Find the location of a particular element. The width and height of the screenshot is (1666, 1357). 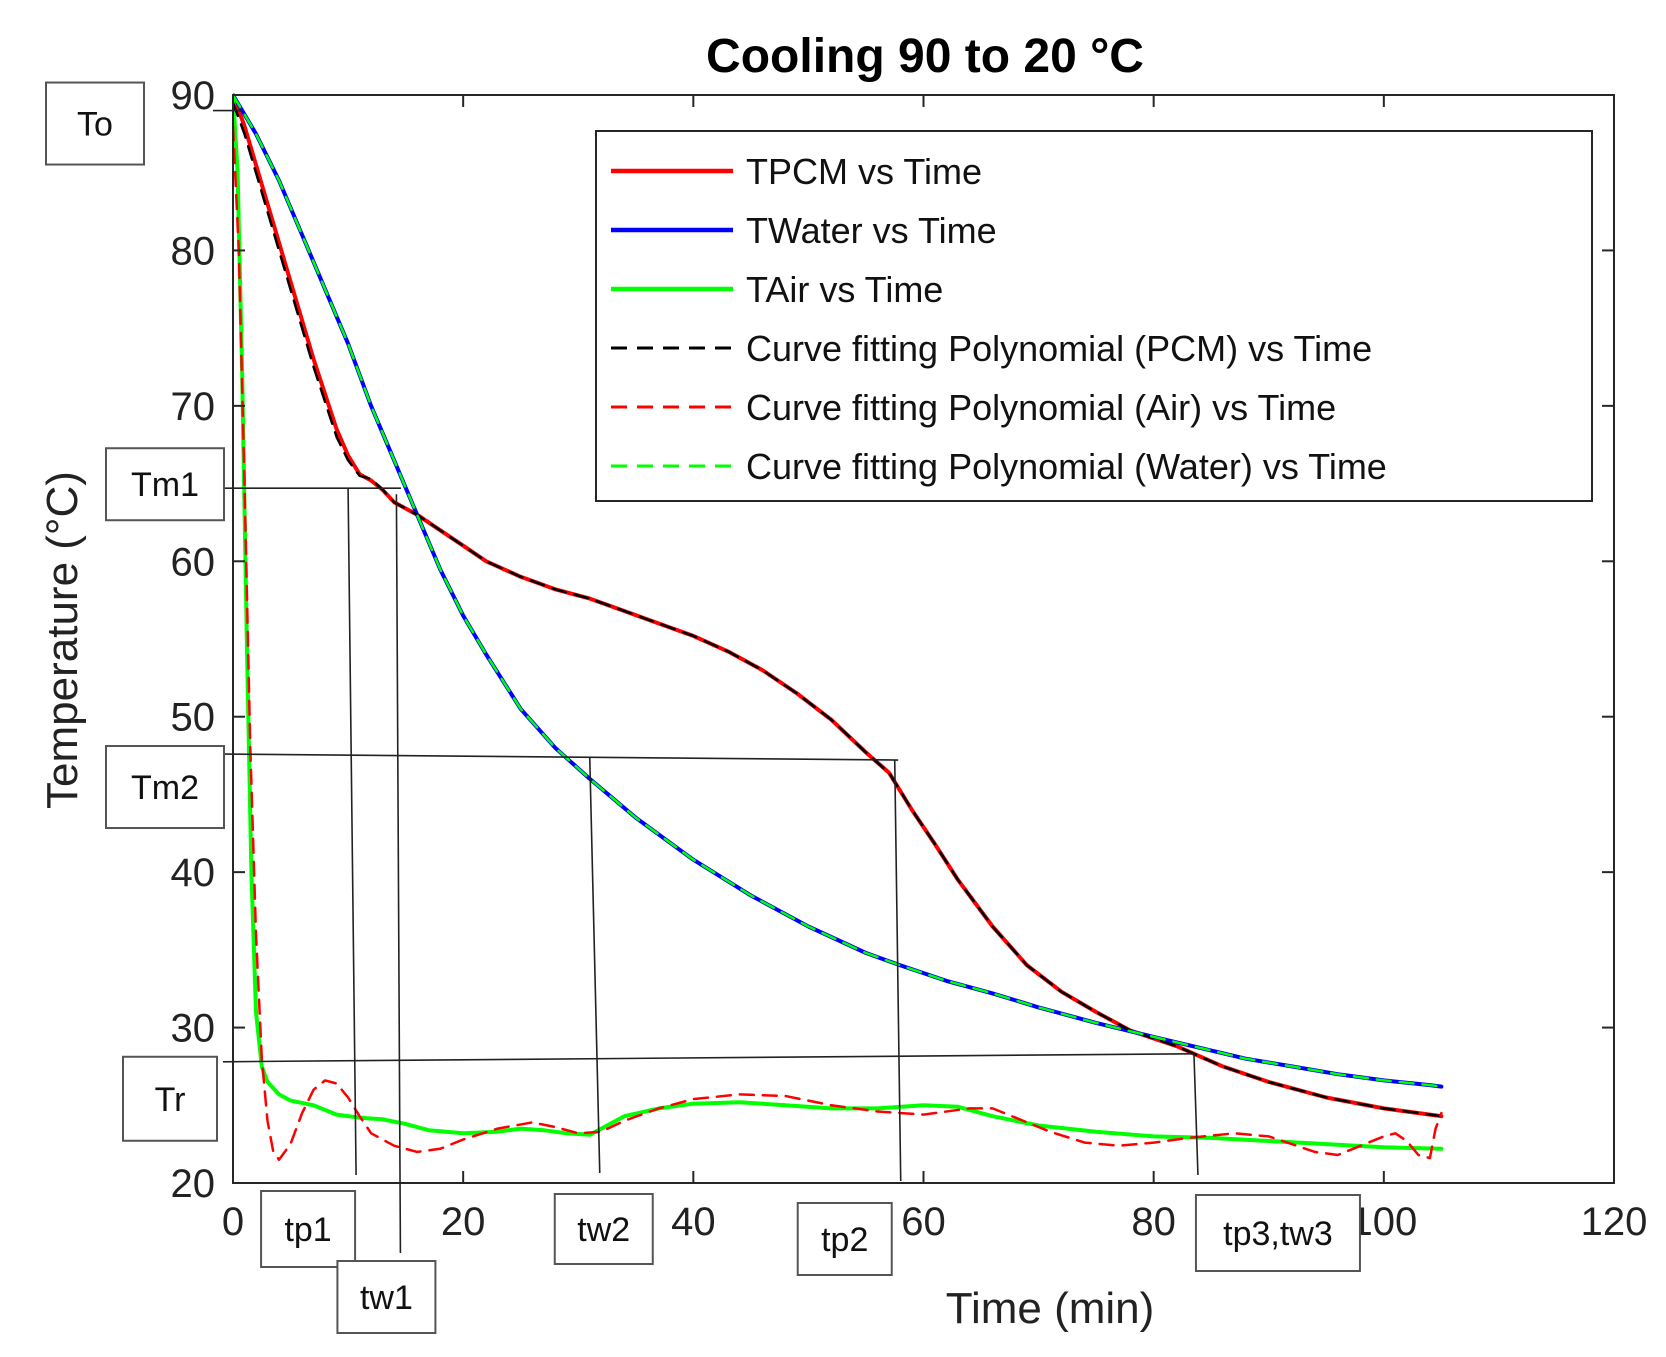

y-tick-label: 90 is located at coordinates (193, 96).